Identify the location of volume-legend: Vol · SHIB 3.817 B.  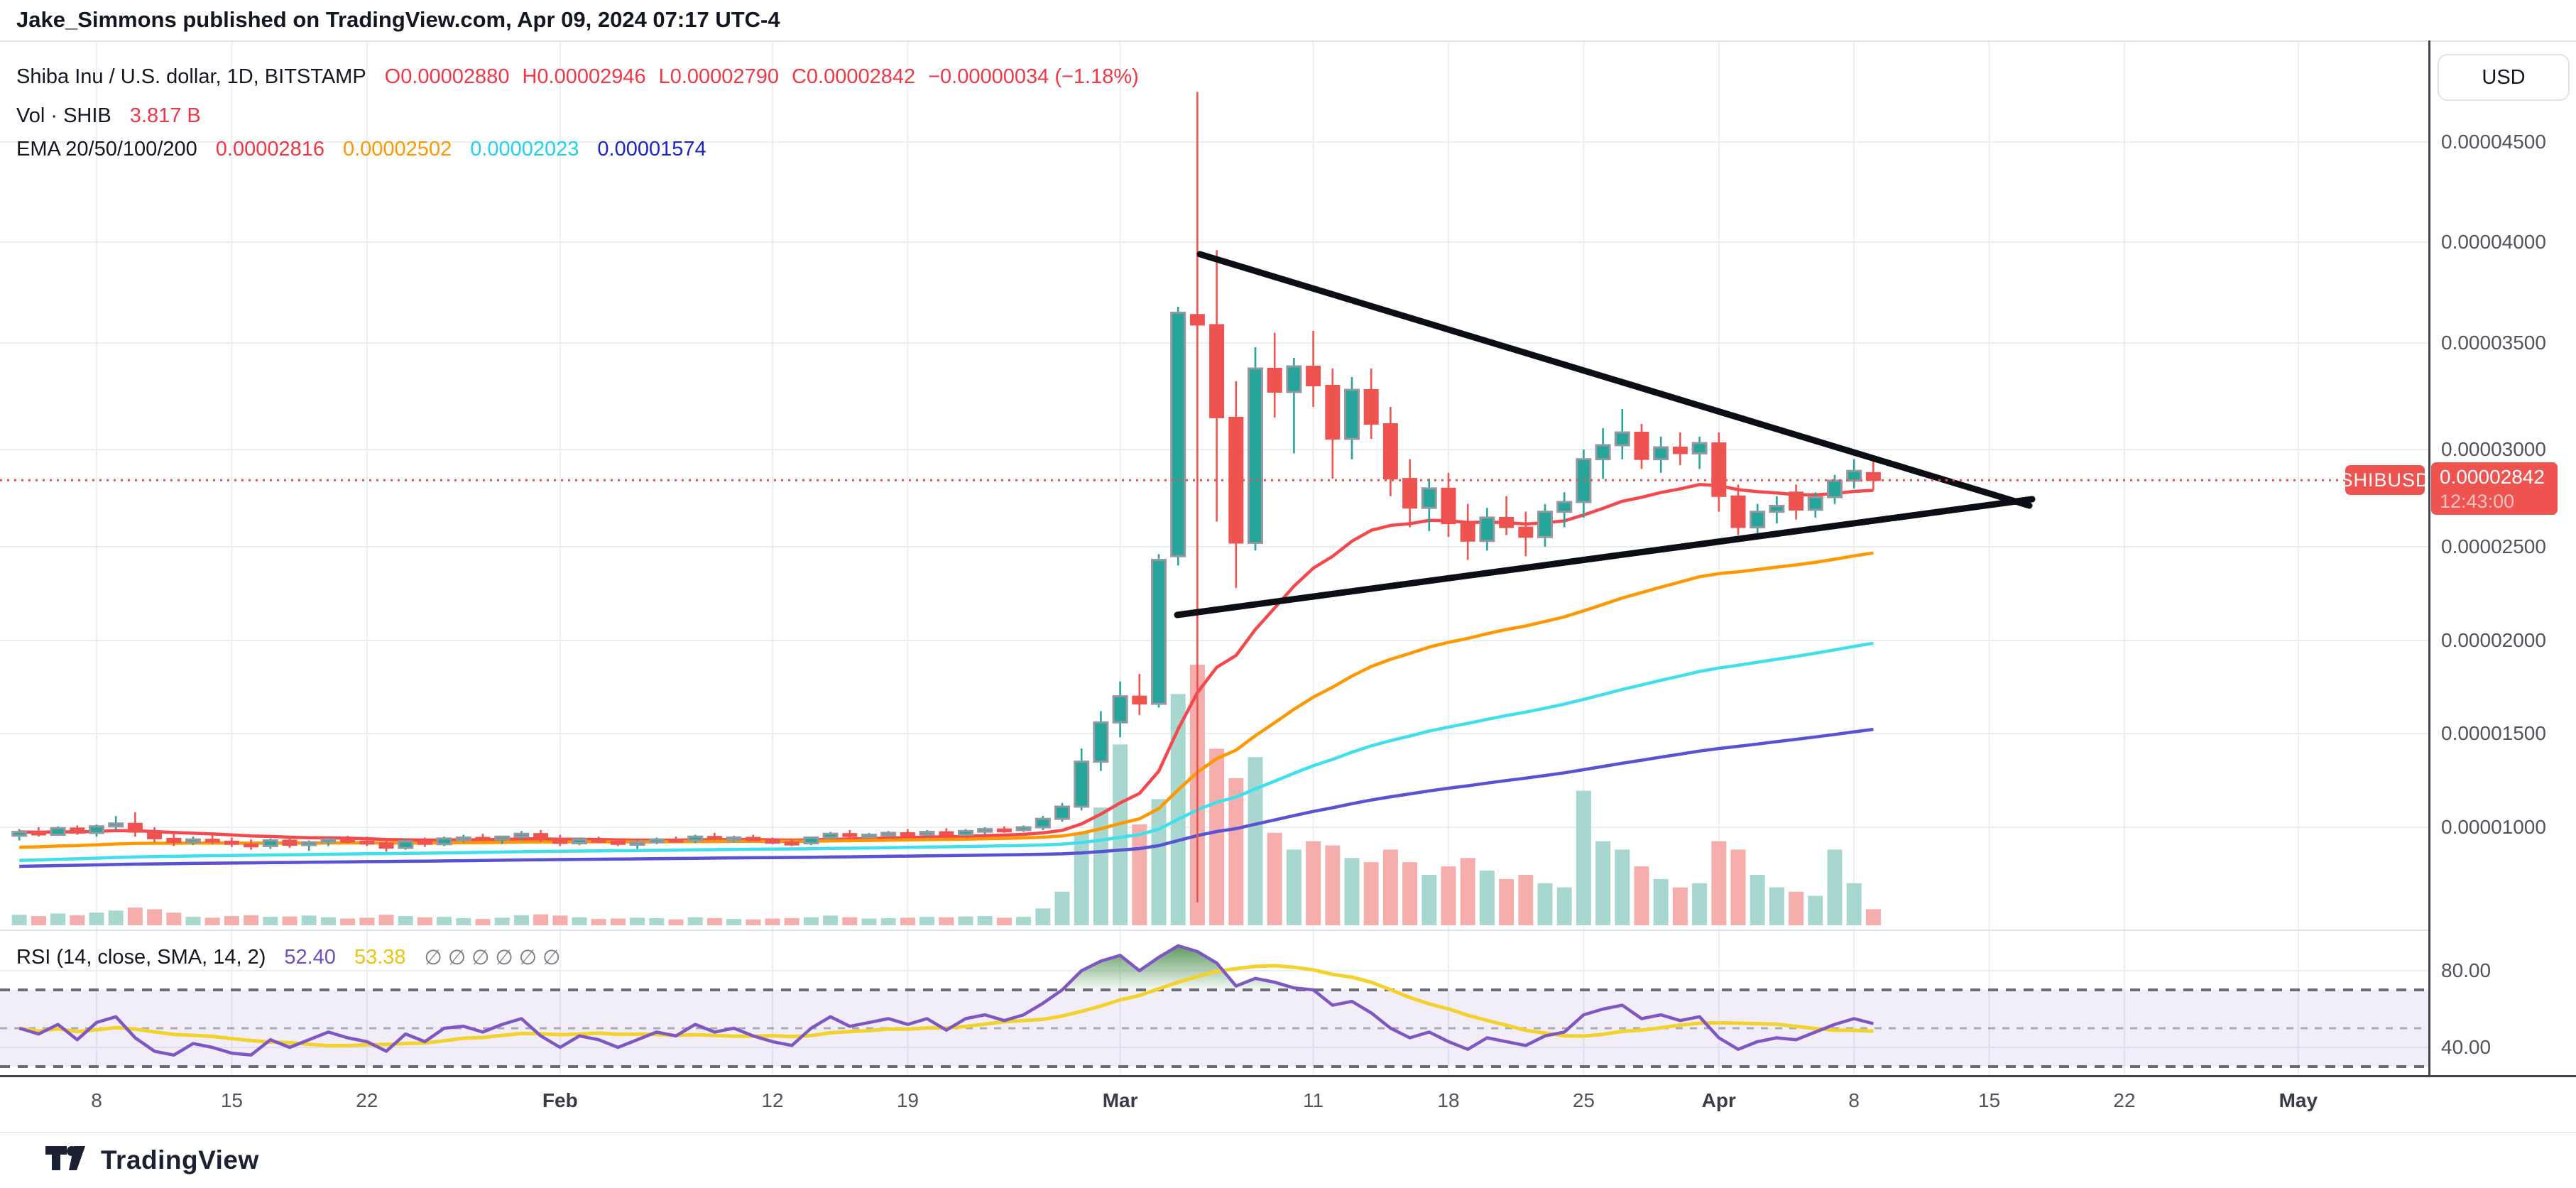
(108, 116).